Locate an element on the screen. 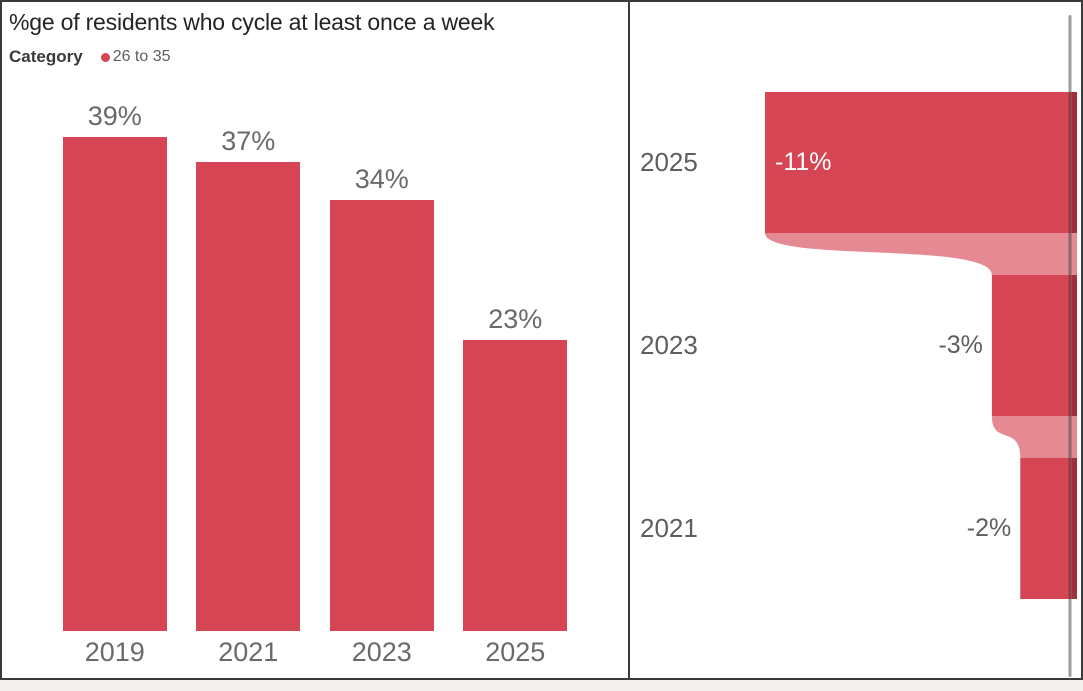  bar-2019 is located at coordinates (114, 384).